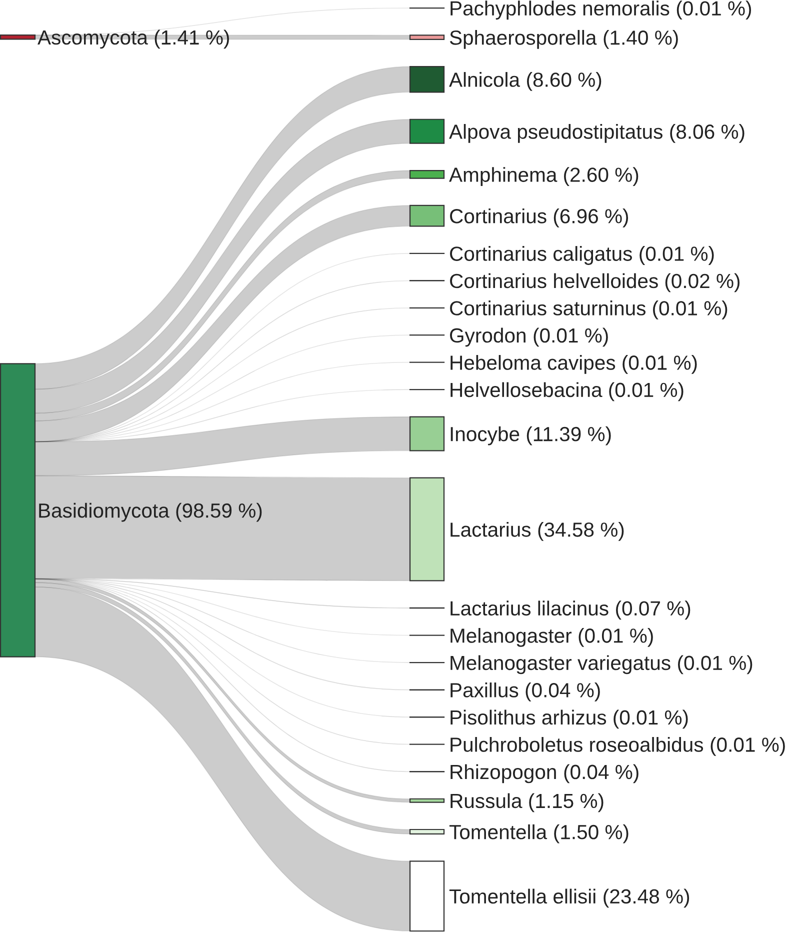  I want to click on data-label: (8.06 %), so click(707, 133).